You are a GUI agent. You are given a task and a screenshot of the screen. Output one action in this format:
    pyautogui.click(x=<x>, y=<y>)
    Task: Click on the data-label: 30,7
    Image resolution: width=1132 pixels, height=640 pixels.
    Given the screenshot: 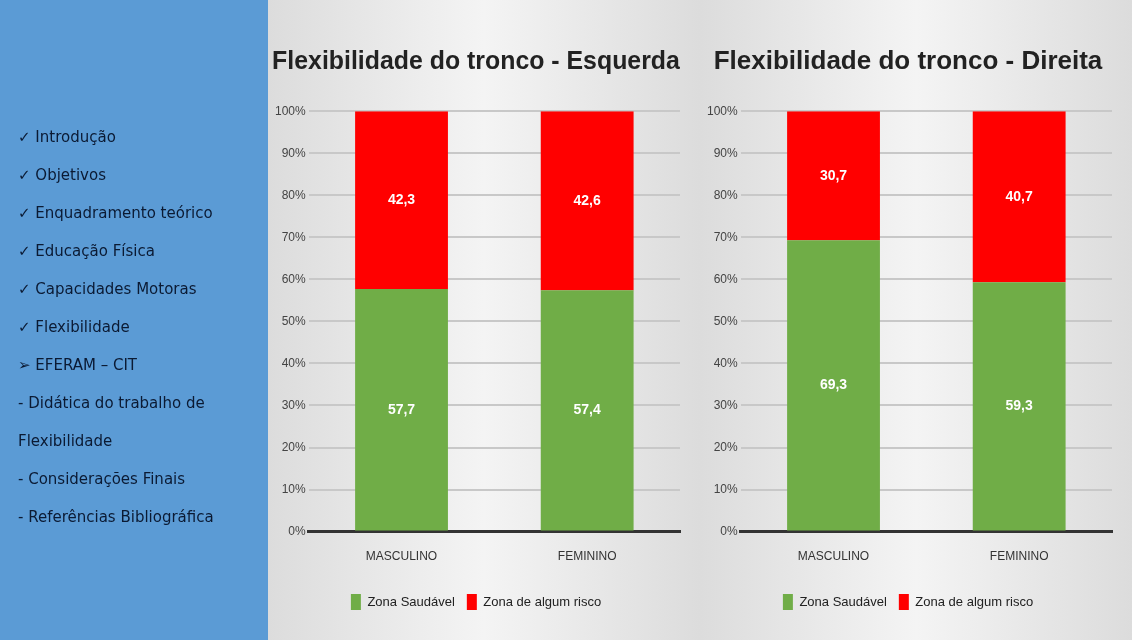 What is the action you would take?
    pyautogui.click(x=833, y=174)
    